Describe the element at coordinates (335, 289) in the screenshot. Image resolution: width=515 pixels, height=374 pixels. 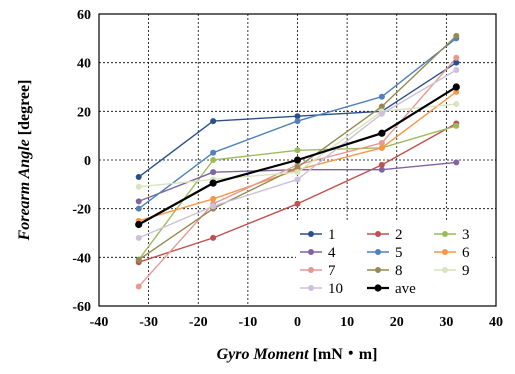
I see `legend-label-10: 10` at that location.